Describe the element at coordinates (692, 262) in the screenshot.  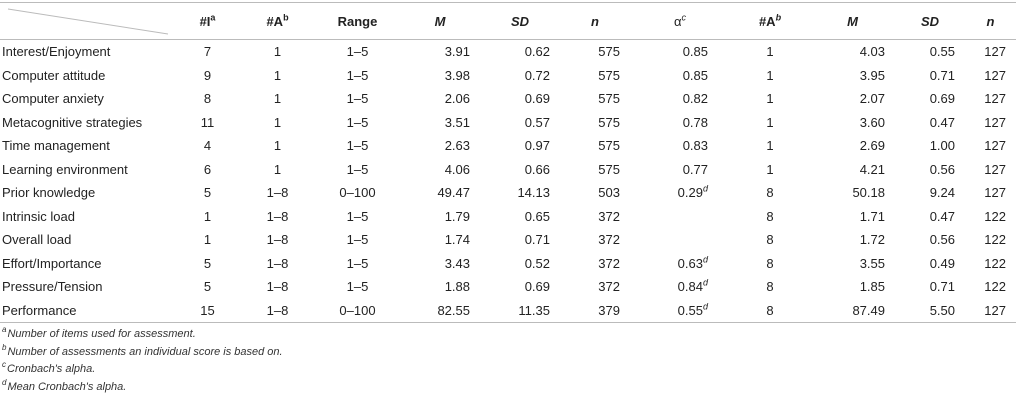
I see `cell-alpha: 0.63d` at that location.